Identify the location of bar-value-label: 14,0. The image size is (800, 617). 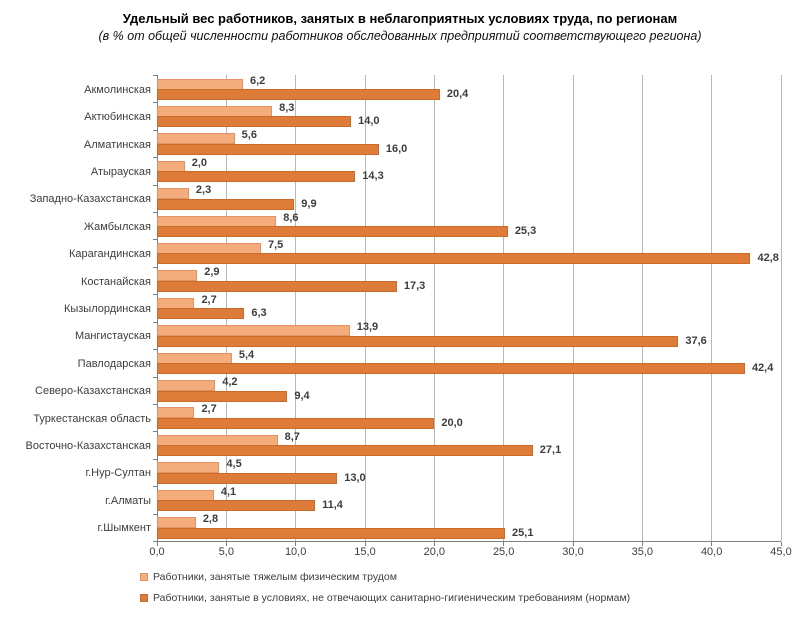
(369, 121).